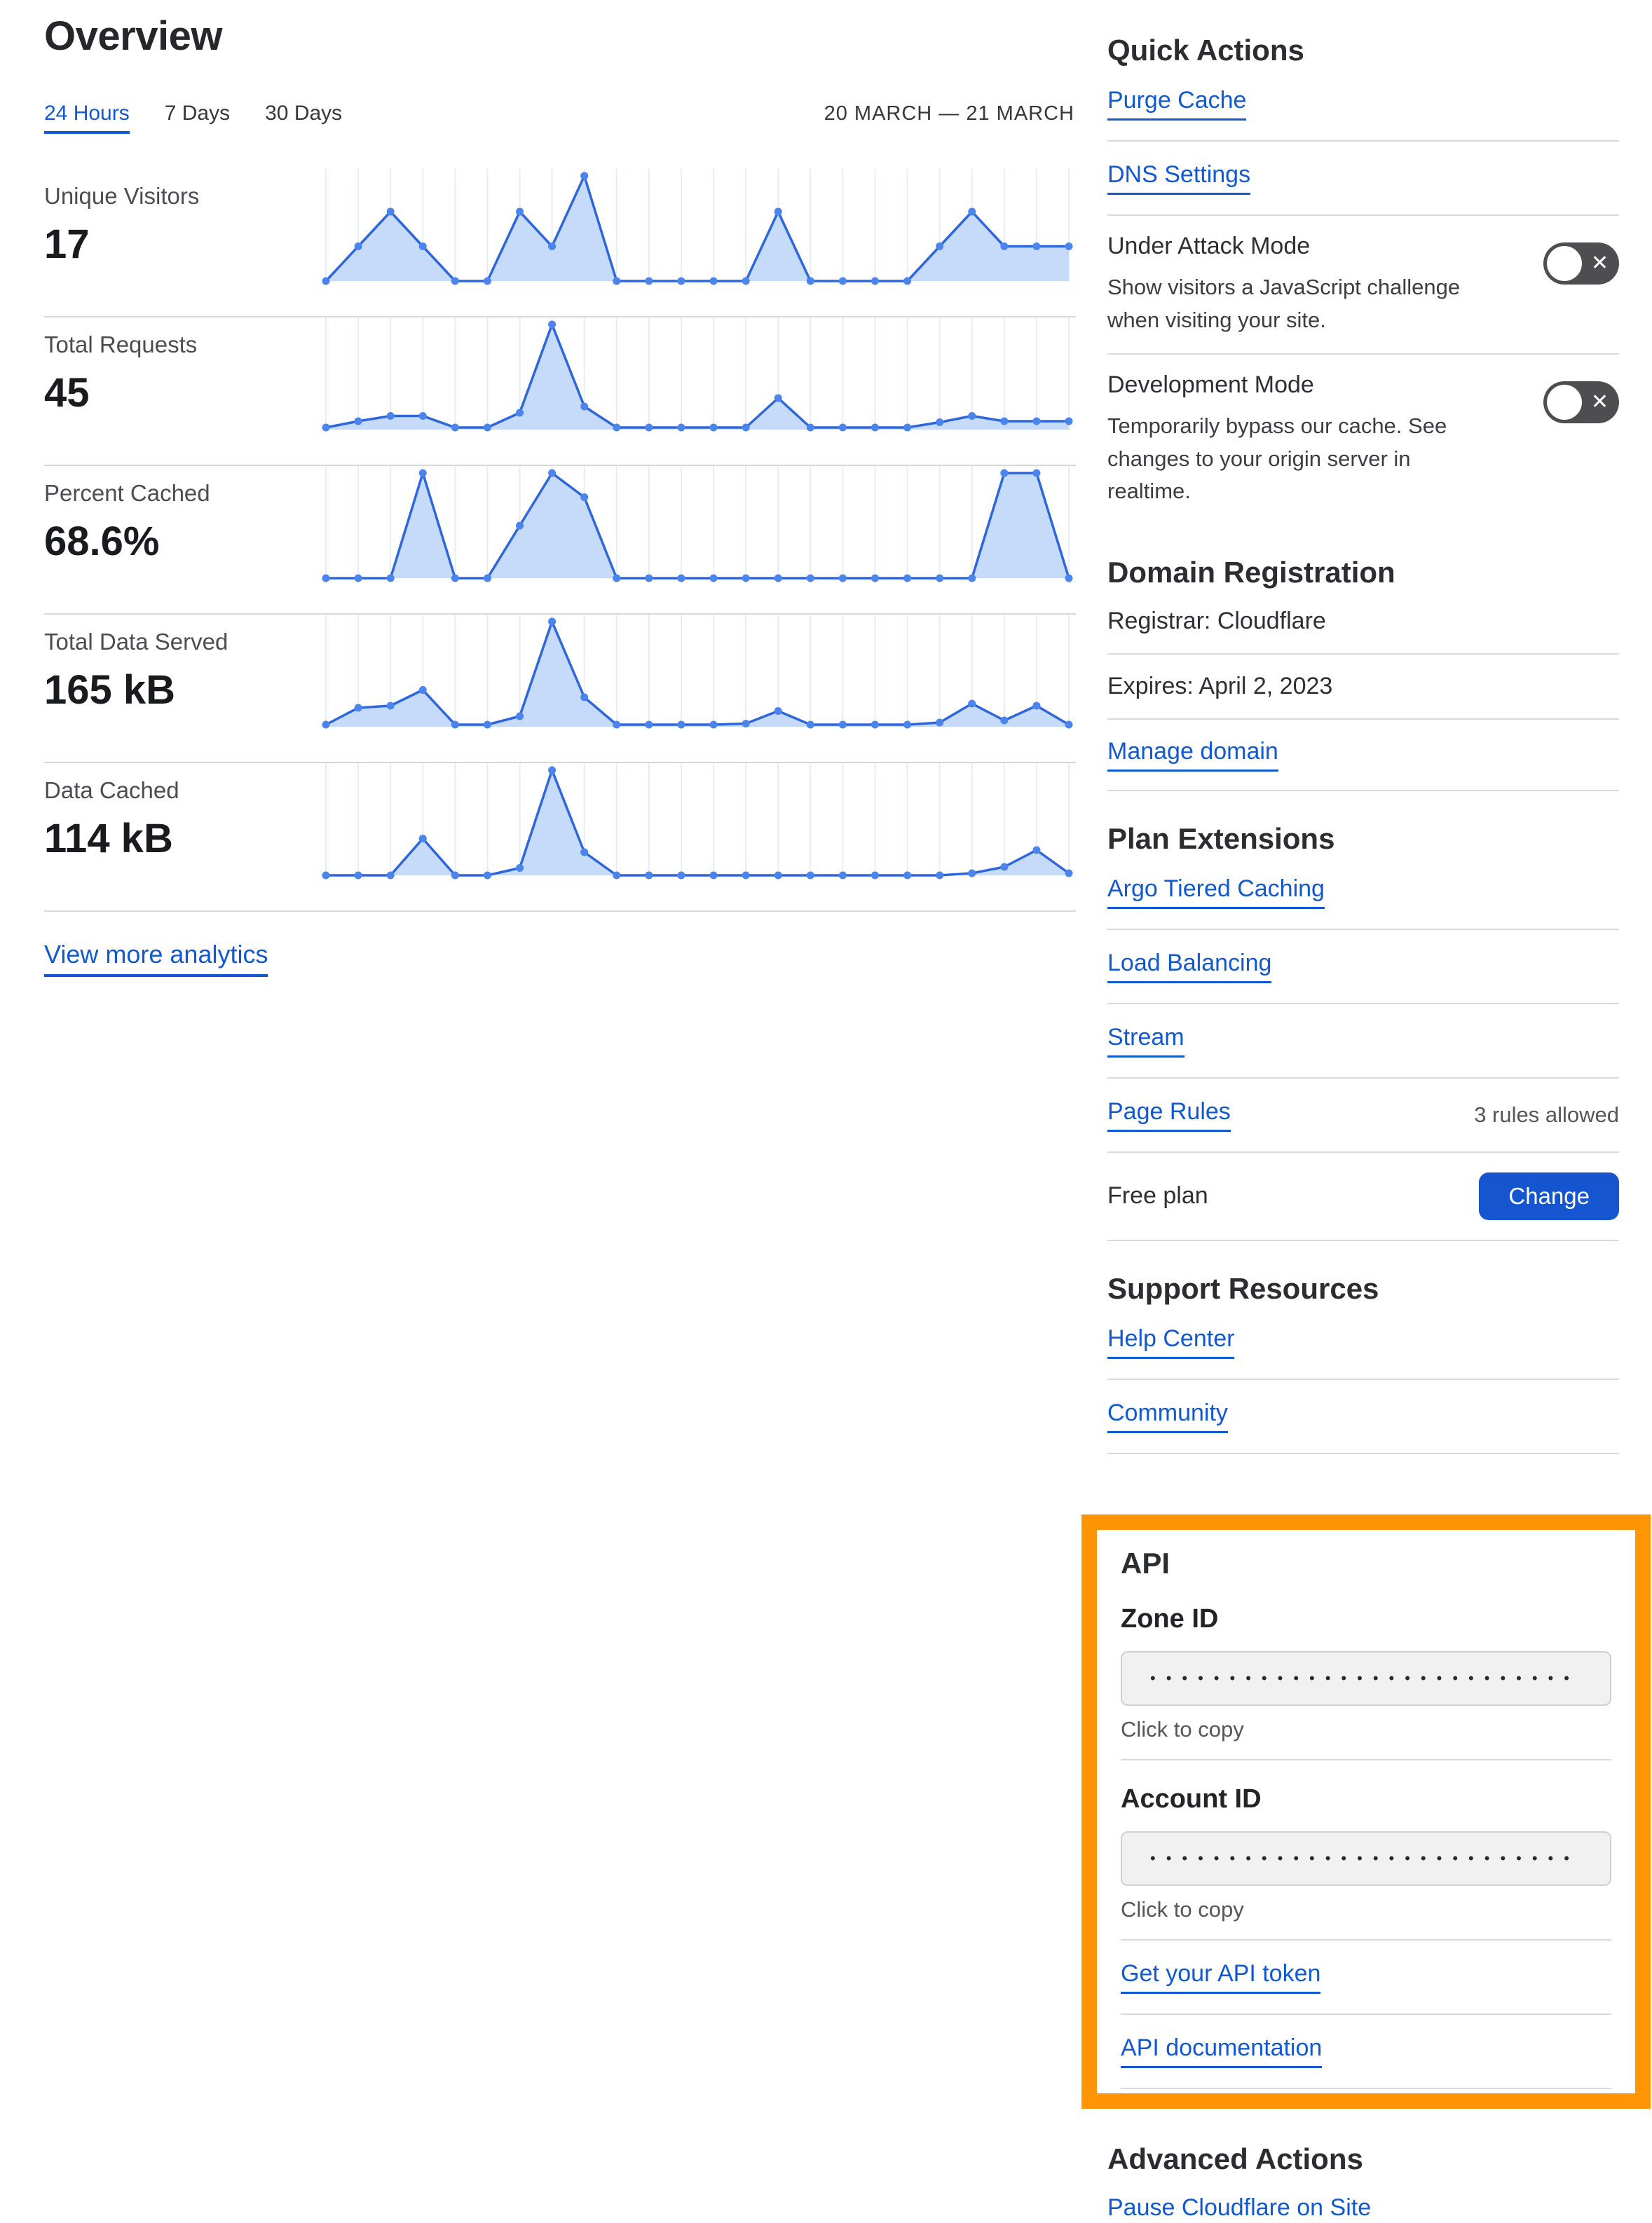 This screenshot has width=1652, height=2223. I want to click on current-plan-label: Free plan, so click(1157, 1195).